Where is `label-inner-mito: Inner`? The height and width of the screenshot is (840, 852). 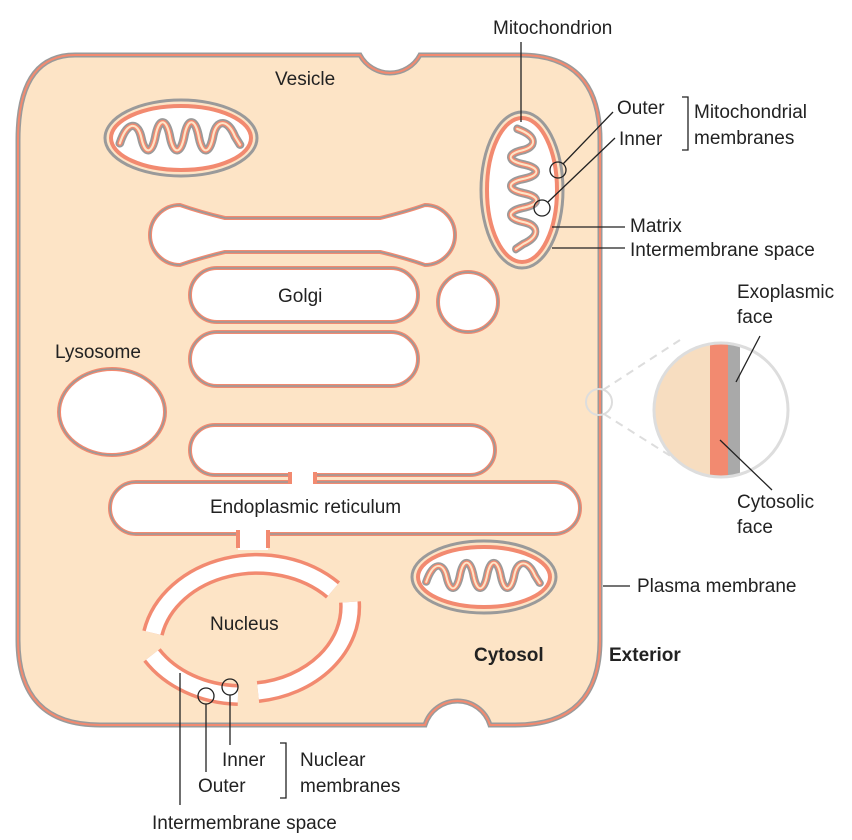
label-inner-mito: Inner is located at coordinates (641, 139).